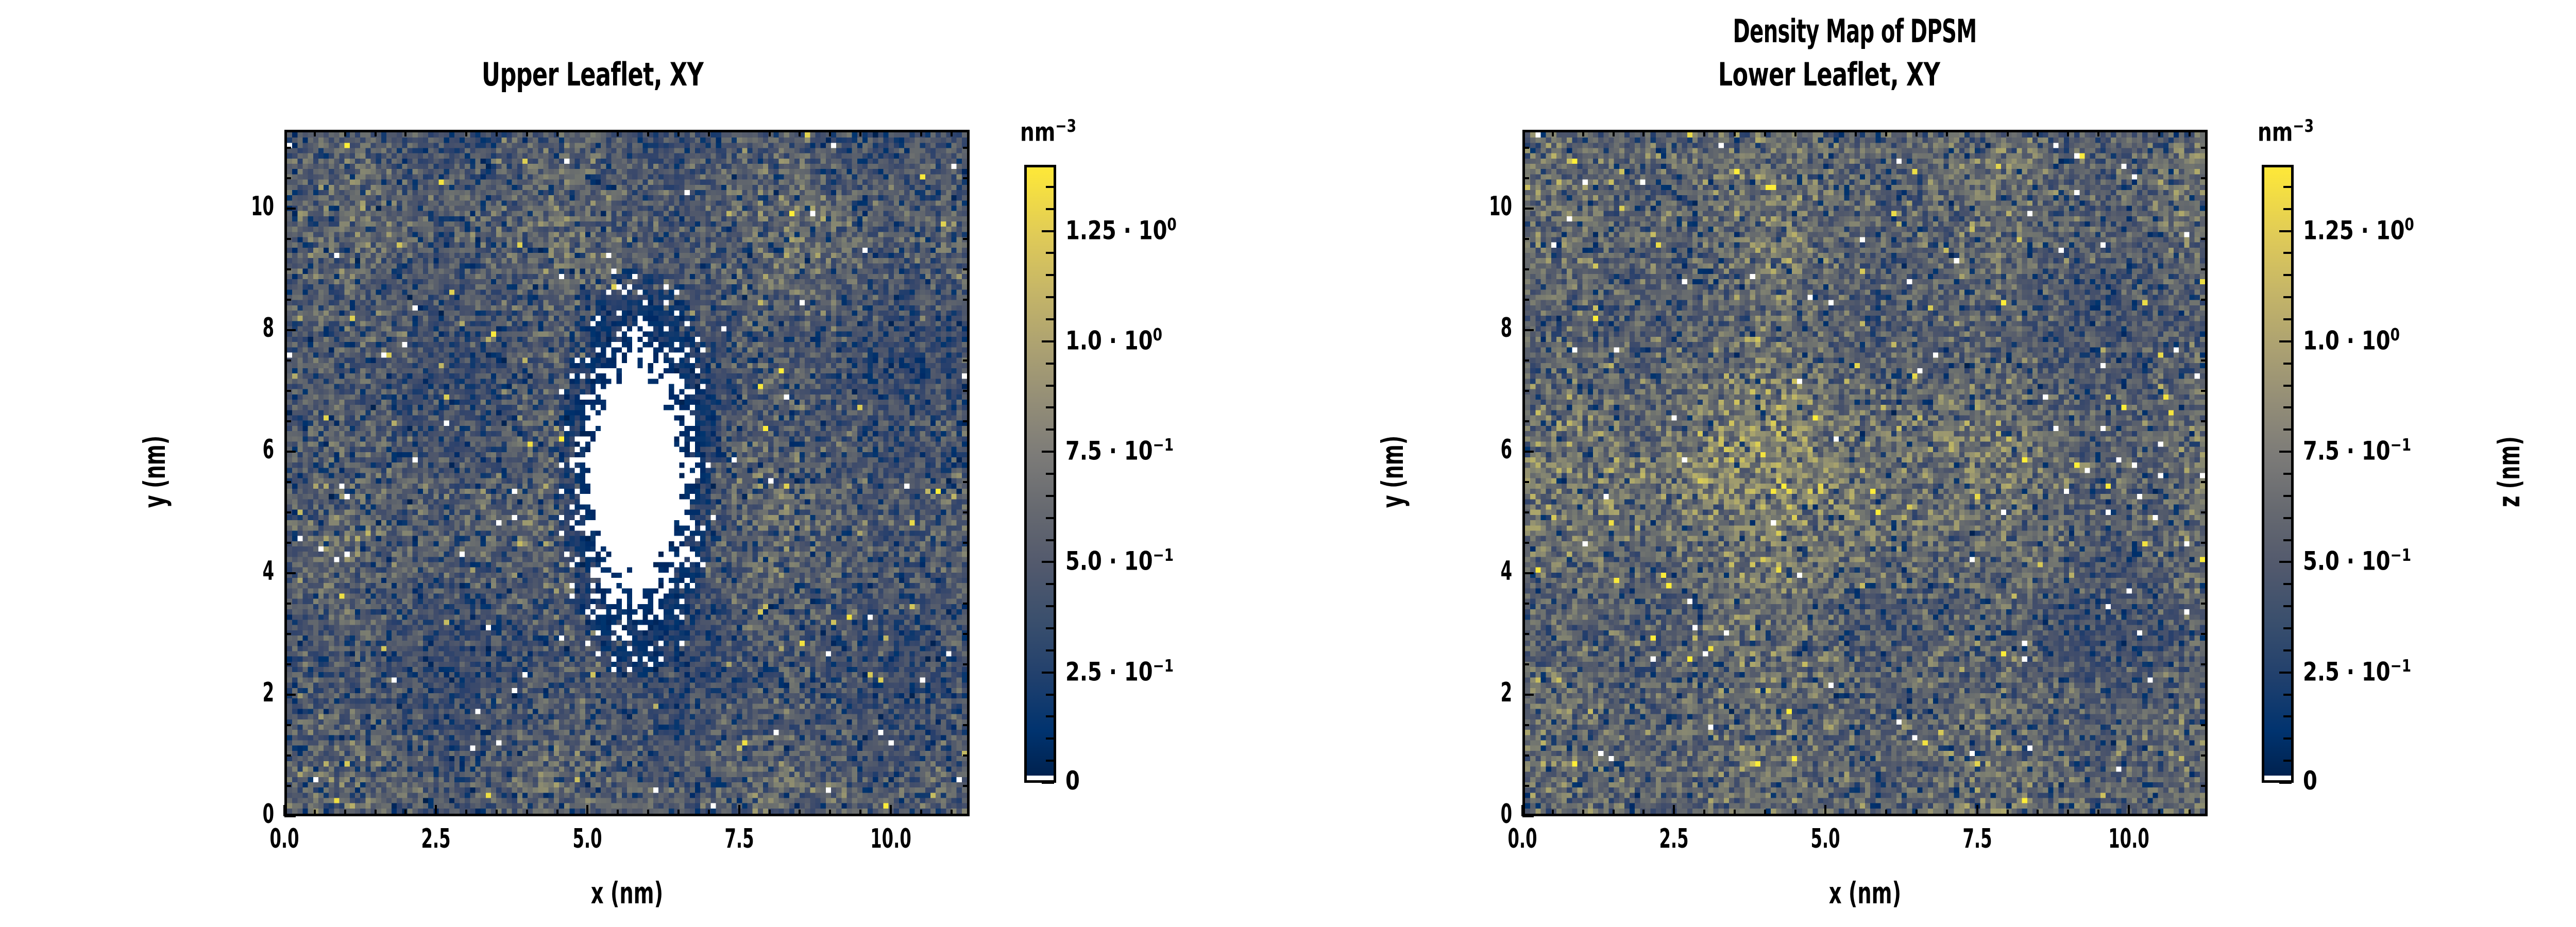 The width and height of the screenshot is (2576, 927). I want to click on colorbar-tick-label: 7.5 · 10−1, so click(1119, 451).